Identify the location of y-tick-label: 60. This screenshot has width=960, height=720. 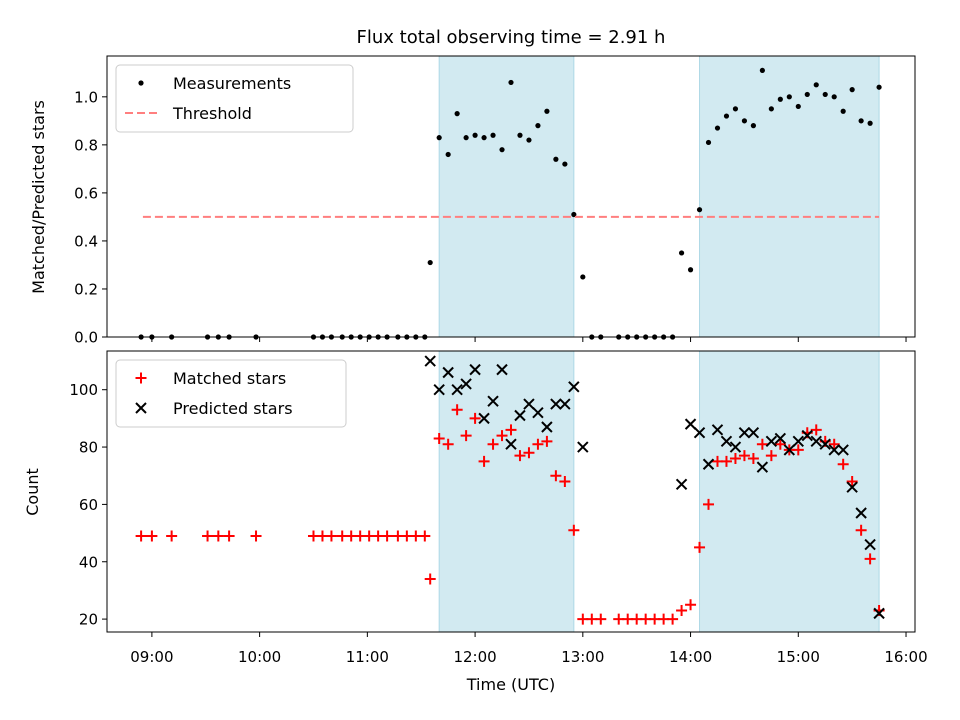
(88, 505).